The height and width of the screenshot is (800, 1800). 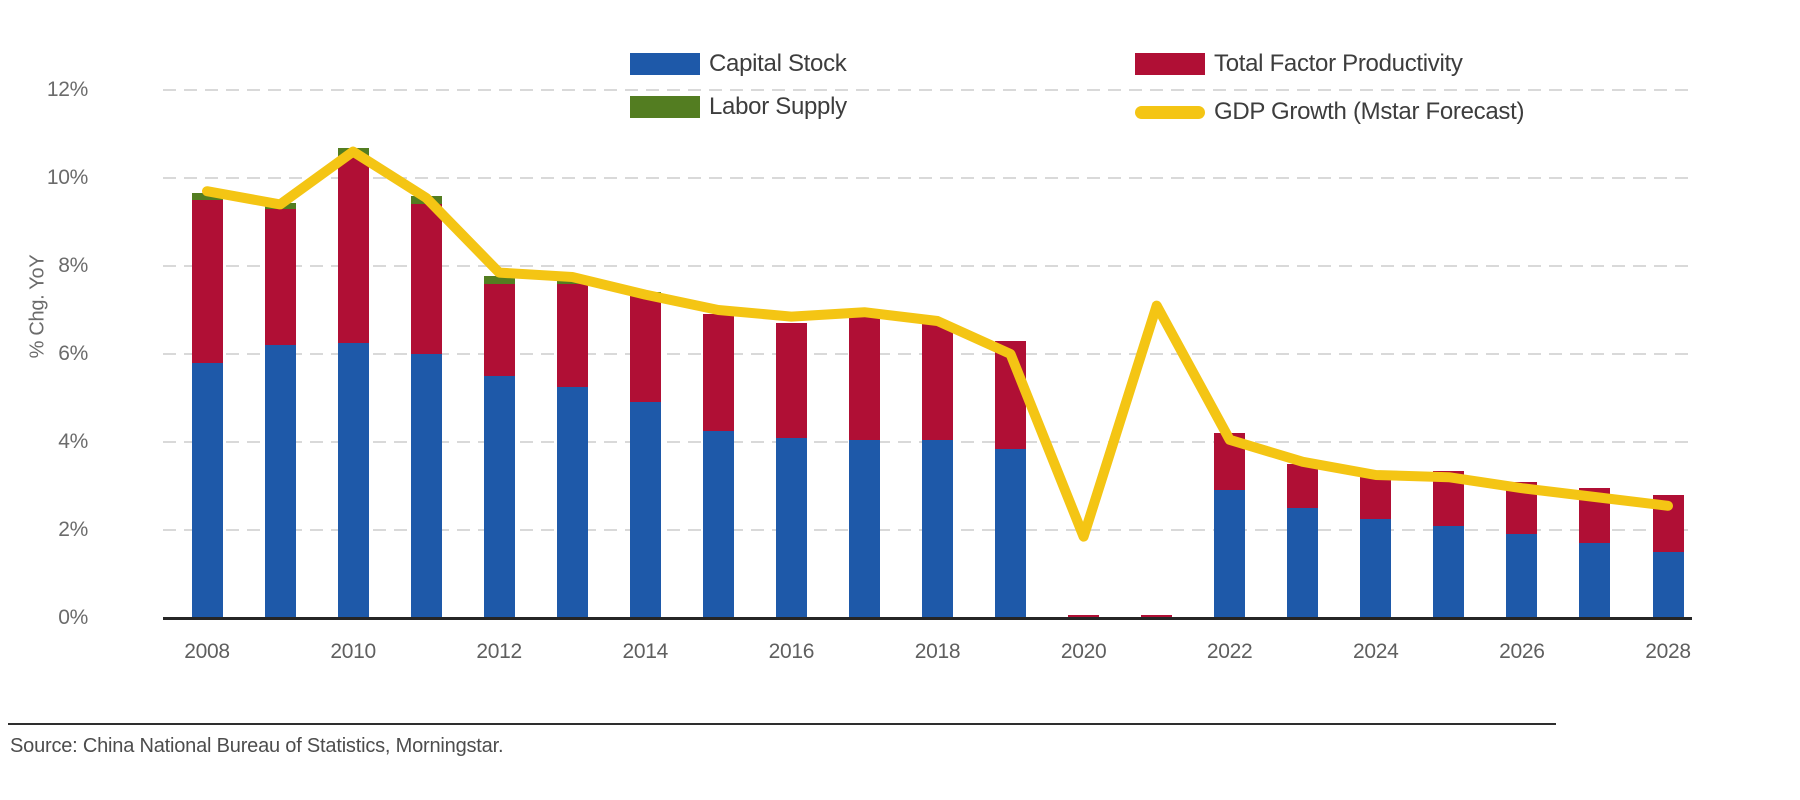 I want to click on x-axis-line, so click(x=927, y=618).